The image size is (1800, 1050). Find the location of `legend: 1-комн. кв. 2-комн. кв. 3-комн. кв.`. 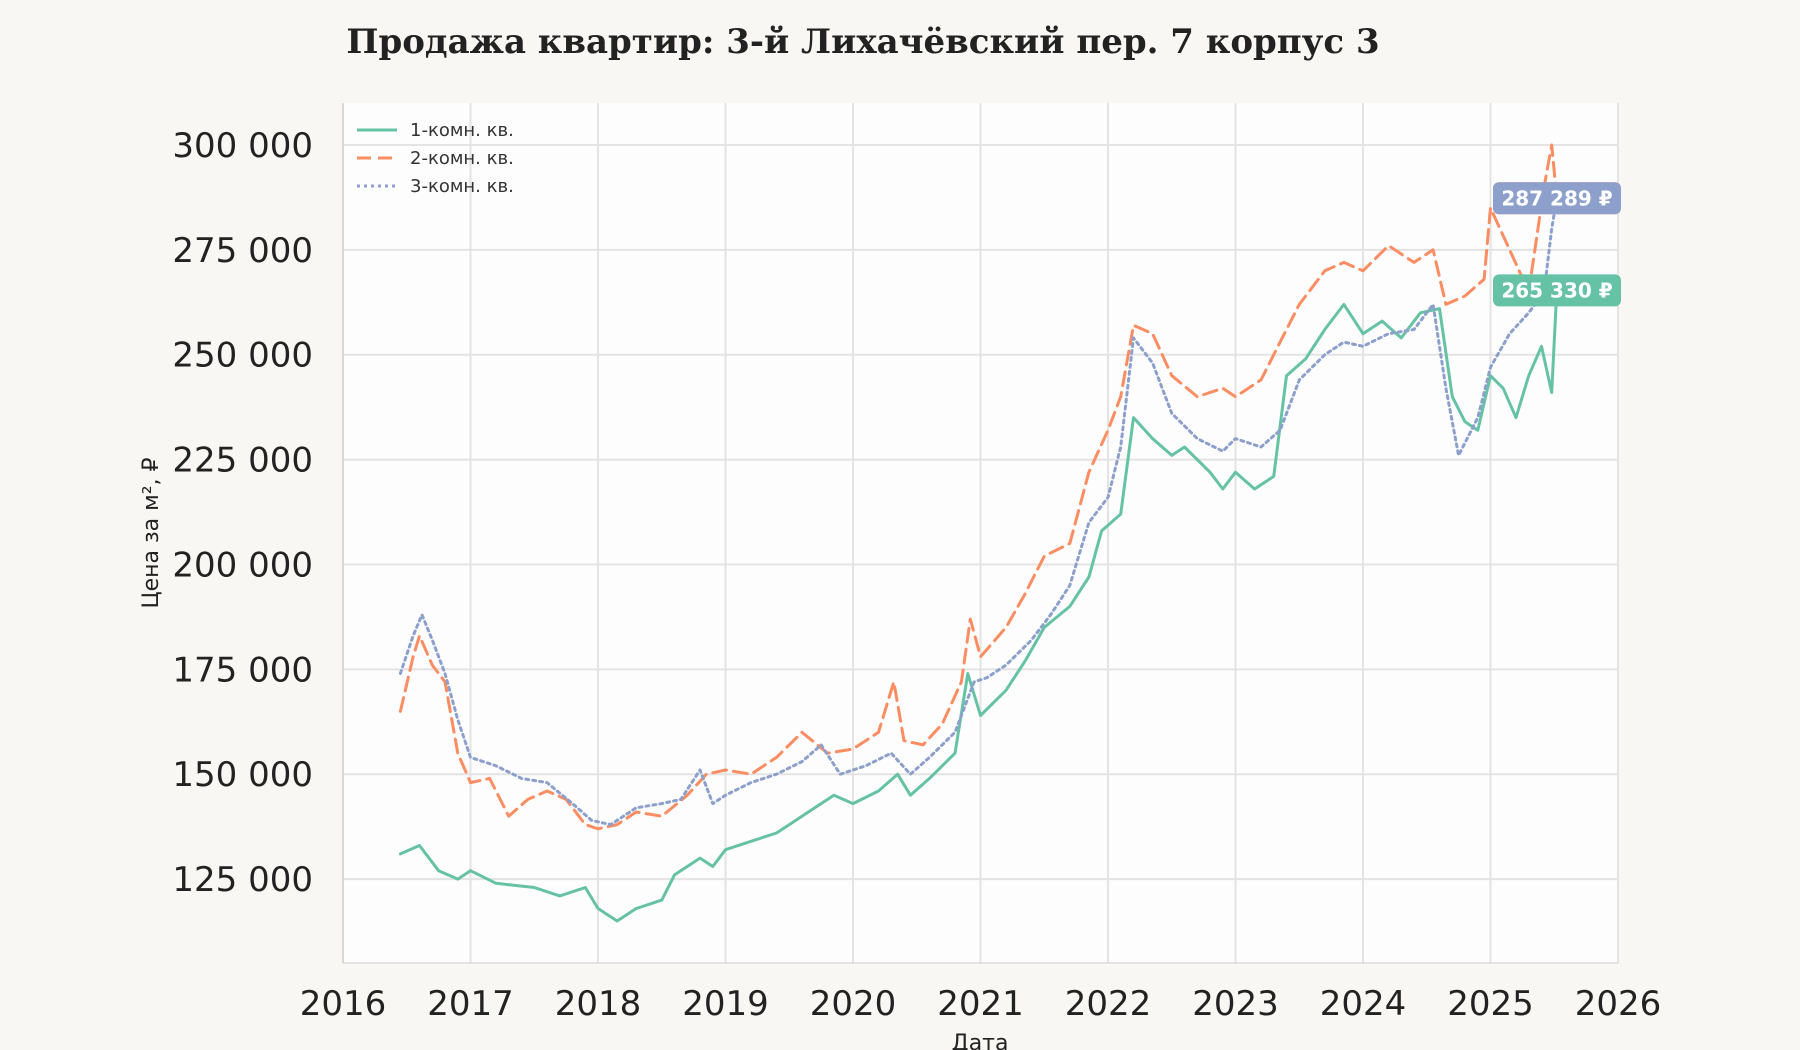

legend: 1-комн. кв. 2-комн. кв. 3-комн. кв. is located at coordinates (435, 158).